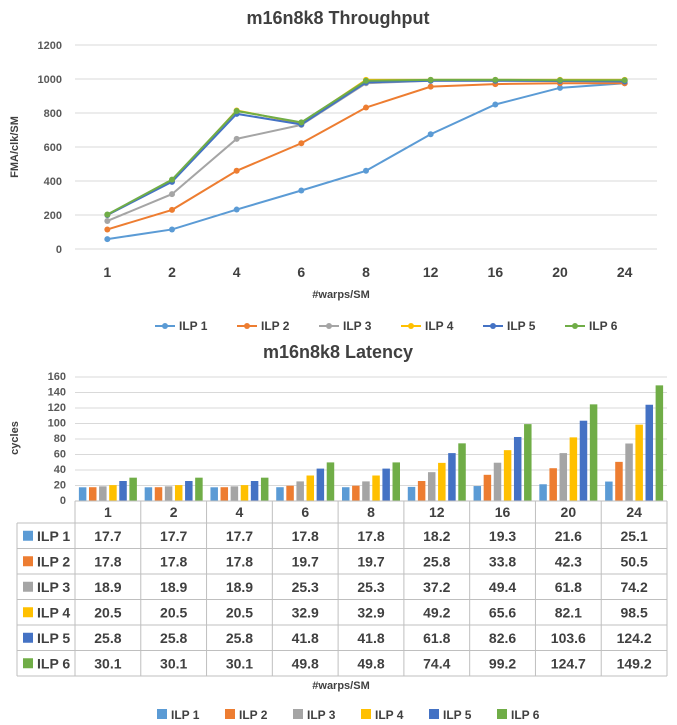  I want to click on table-cell: 124.2, so click(634, 638).